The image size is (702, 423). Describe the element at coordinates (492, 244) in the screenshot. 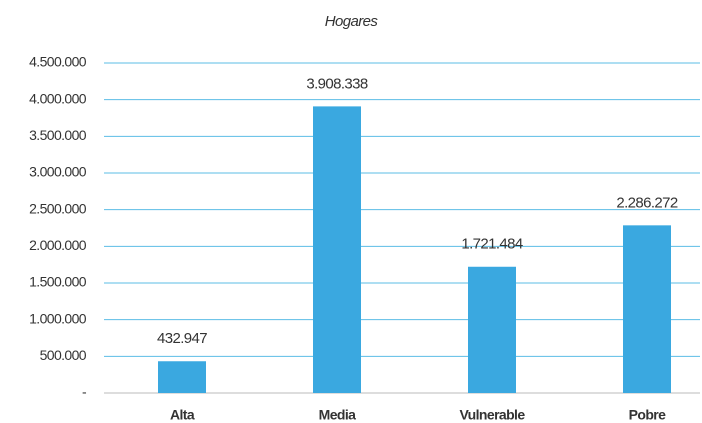

I see `data-label: 1.721.484` at that location.